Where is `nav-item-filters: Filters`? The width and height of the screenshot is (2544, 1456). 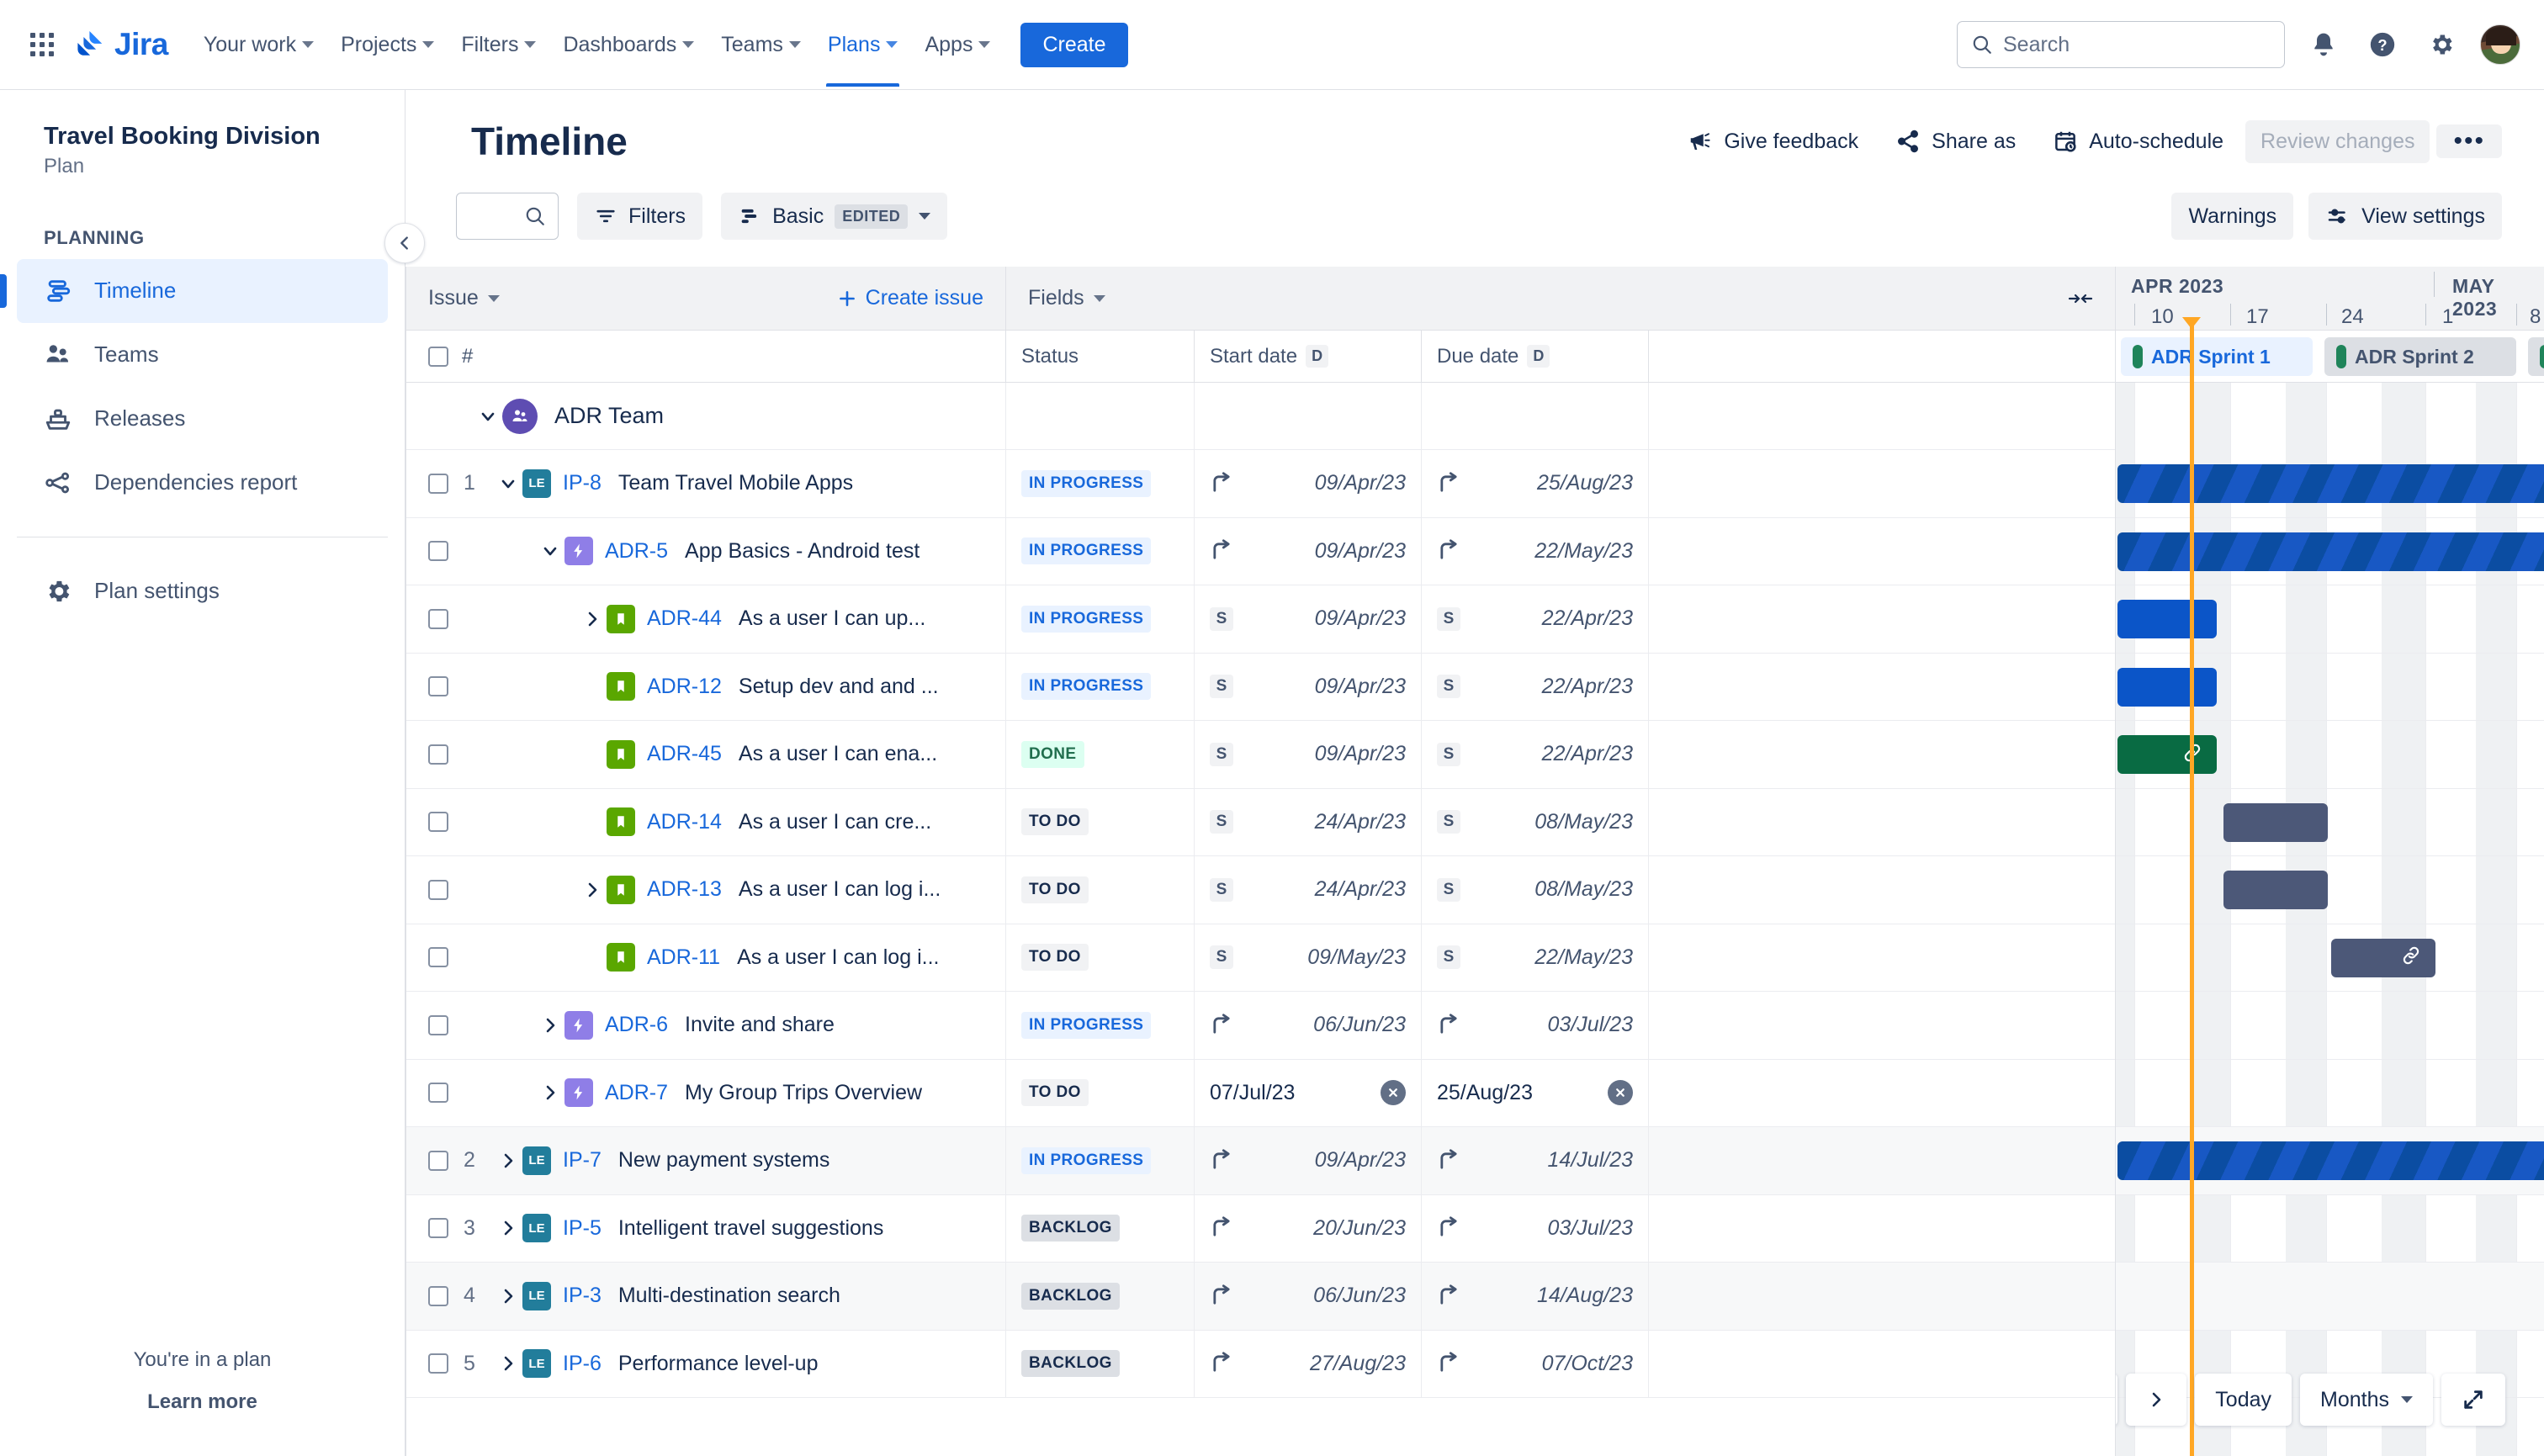 nav-item-filters: Filters is located at coordinates (498, 45).